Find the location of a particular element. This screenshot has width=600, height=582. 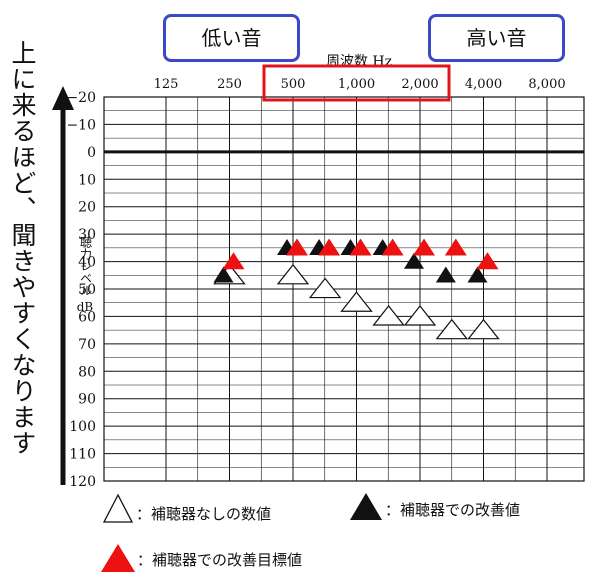

legend-open-triangle-icon is located at coordinates (118, 508).